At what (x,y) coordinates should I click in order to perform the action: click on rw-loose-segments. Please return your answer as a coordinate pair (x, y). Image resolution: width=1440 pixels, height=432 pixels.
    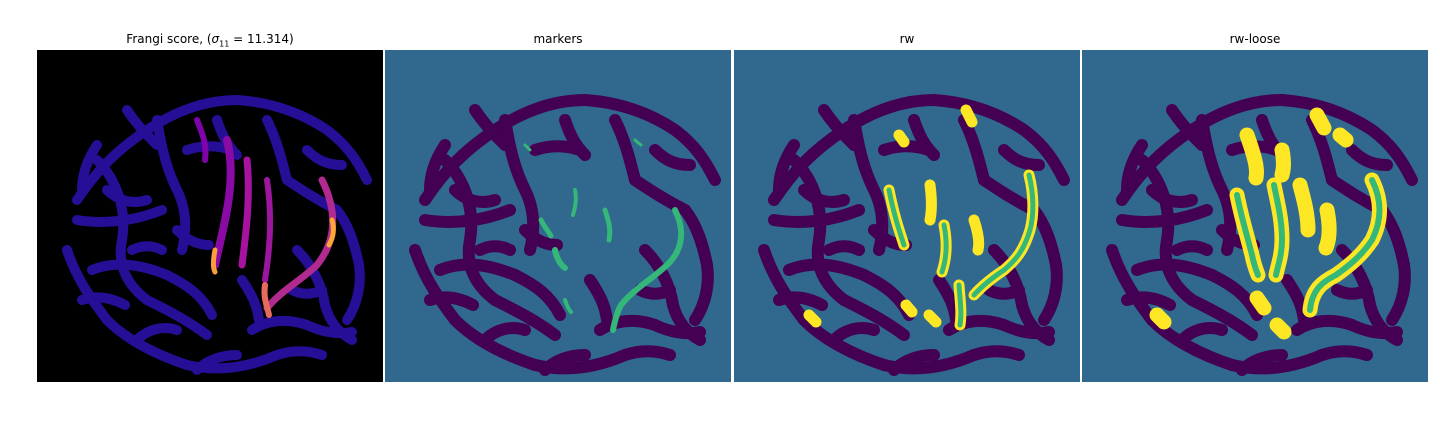
    Looking at the image, I should click on (1268, 223).